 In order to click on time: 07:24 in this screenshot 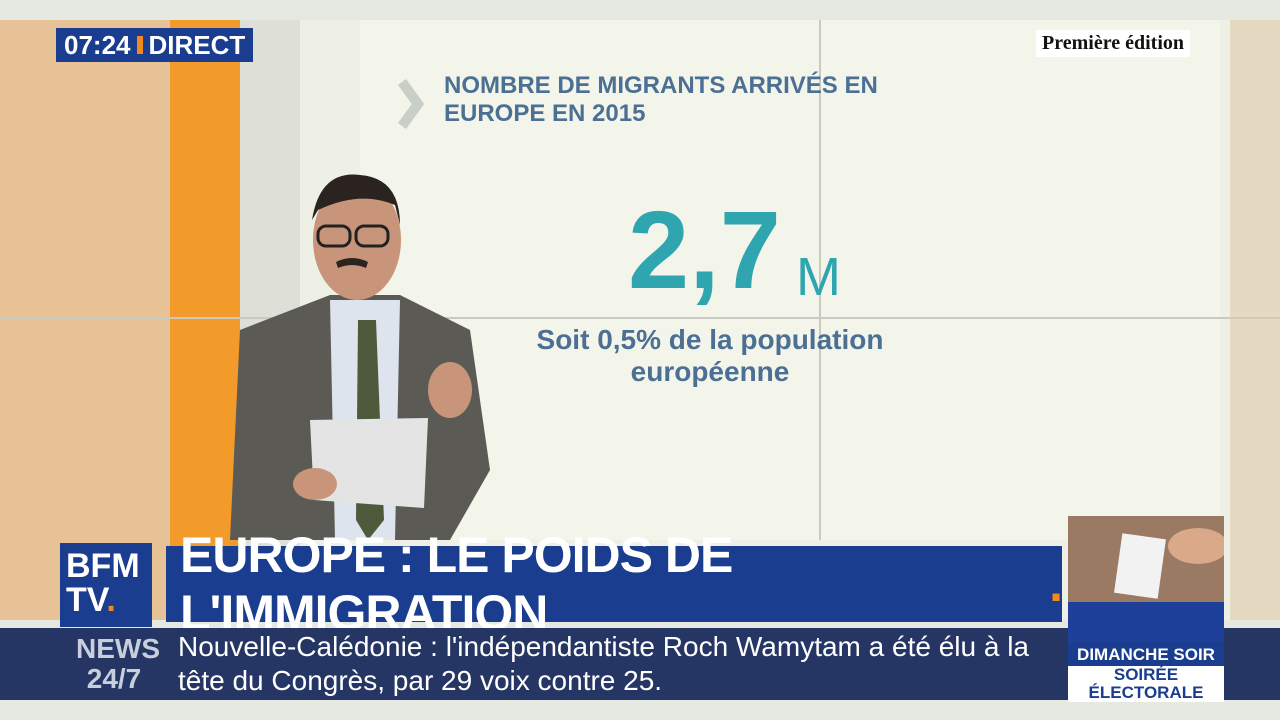, I will do `click(97, 44)`.